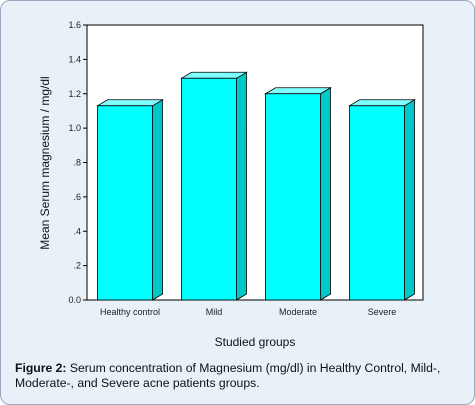 This screenshot has width=475, height=405. I want to click on y-tick-label: .8, so click(77, 163).